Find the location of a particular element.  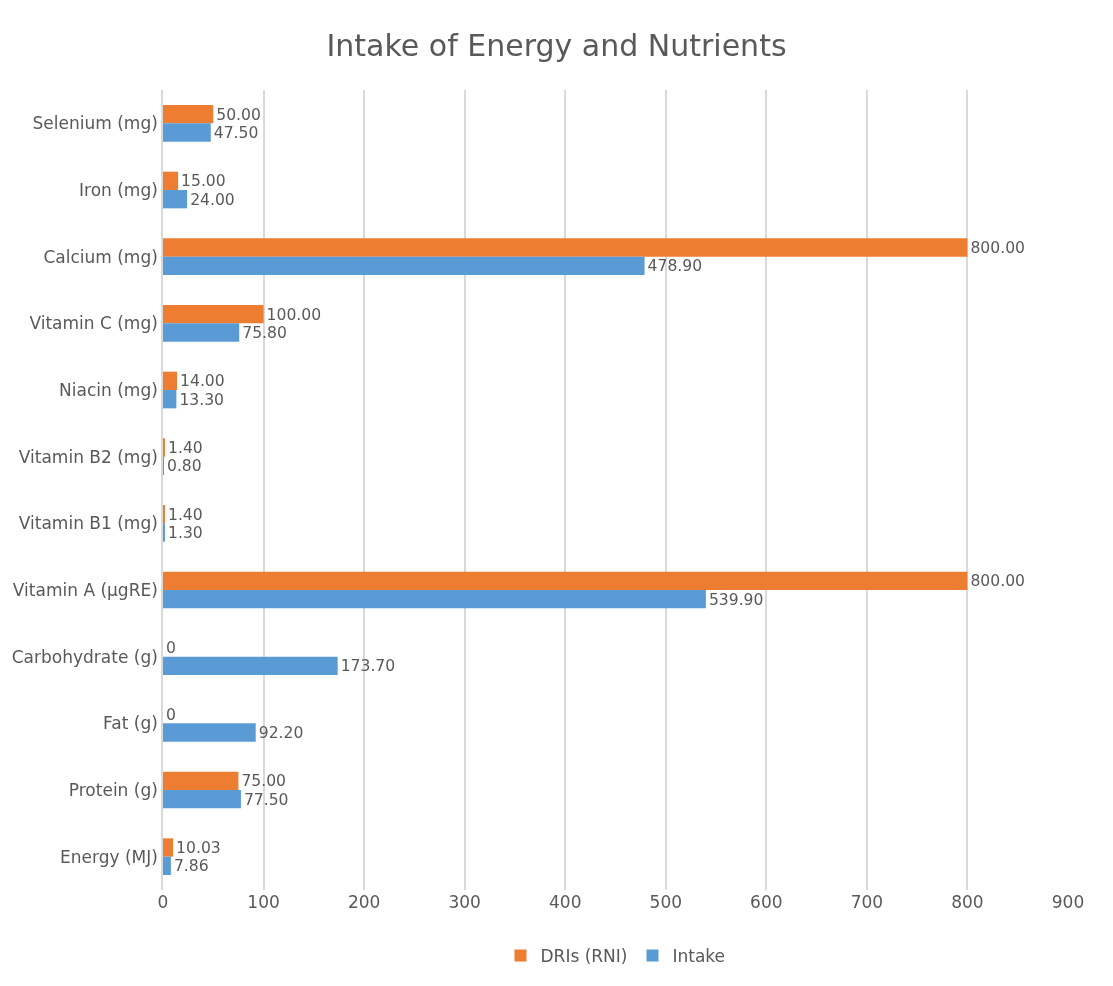

y-tick-label: Carbohydrate (g) is located at coordinates (84, 656).